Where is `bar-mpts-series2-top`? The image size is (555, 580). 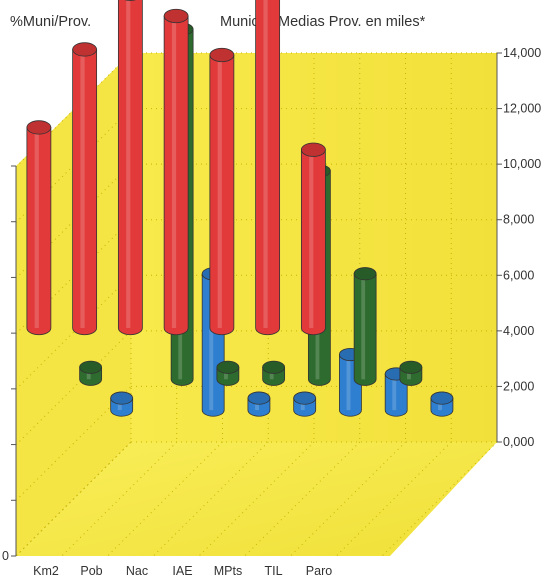 bar-mpts-series2-top is located at coordinates (305, 398).